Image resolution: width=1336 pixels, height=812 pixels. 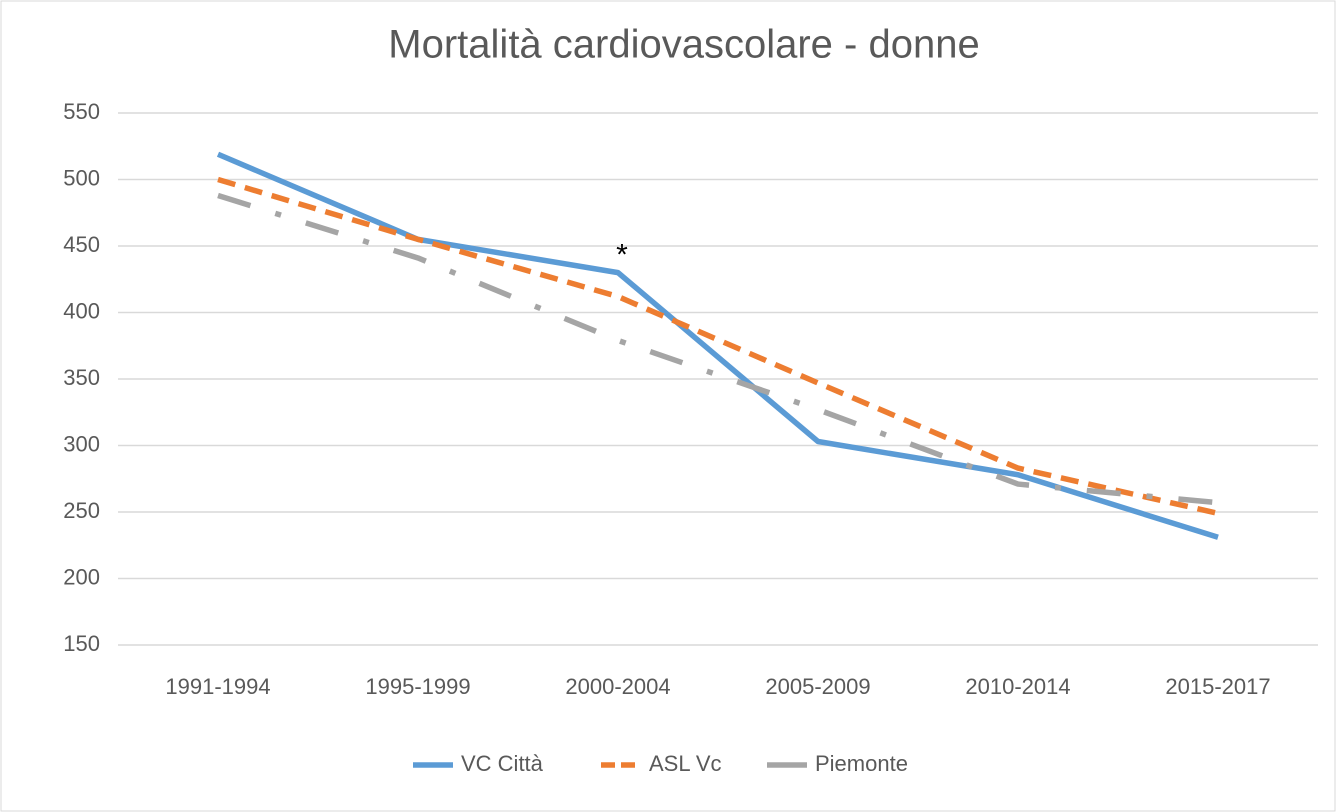 I want to click on y-tick-label: 150, so click(x=81, y=643).